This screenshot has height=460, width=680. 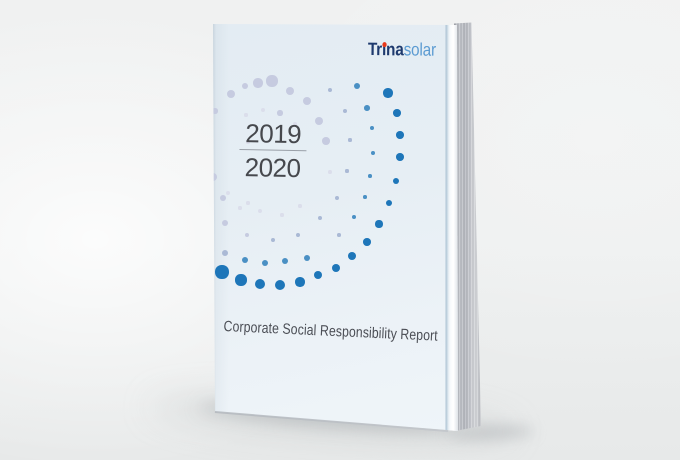 What do you see at coordinates (273, 134) in the screenshot?
I see `year-top: 2019` at bounding box center [273, 134].